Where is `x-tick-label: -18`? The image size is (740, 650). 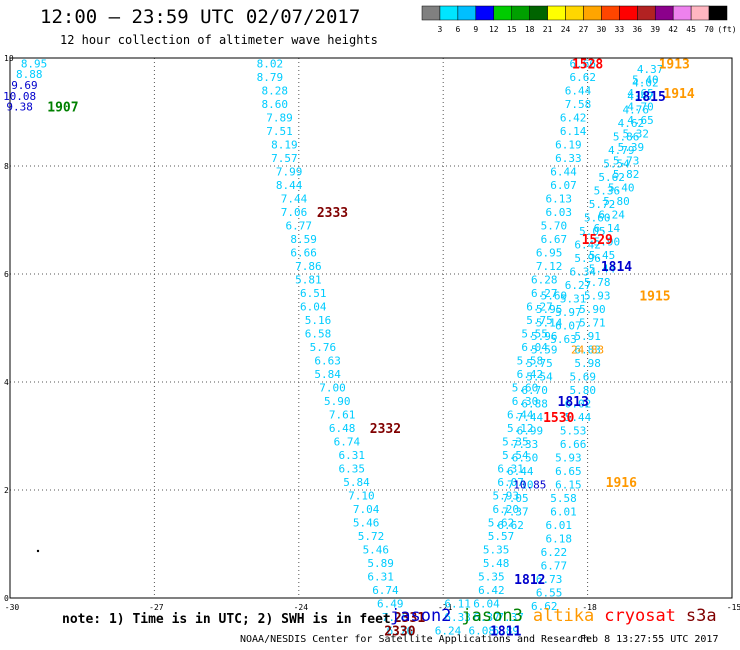
x-tick-label: -18 is located at coordinates (589, 607).